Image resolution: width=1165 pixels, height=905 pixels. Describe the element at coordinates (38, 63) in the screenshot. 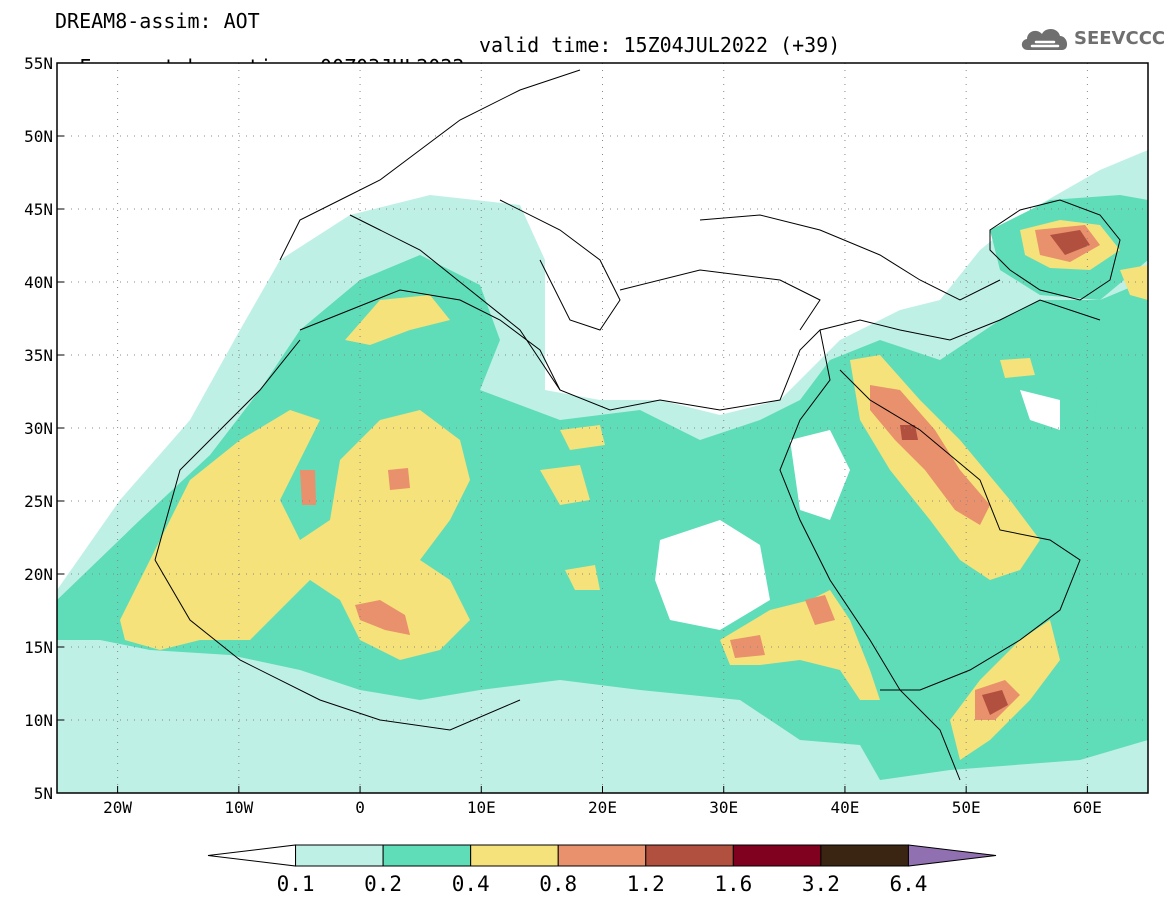

I see `lat-tick-label: 55N` at that location.